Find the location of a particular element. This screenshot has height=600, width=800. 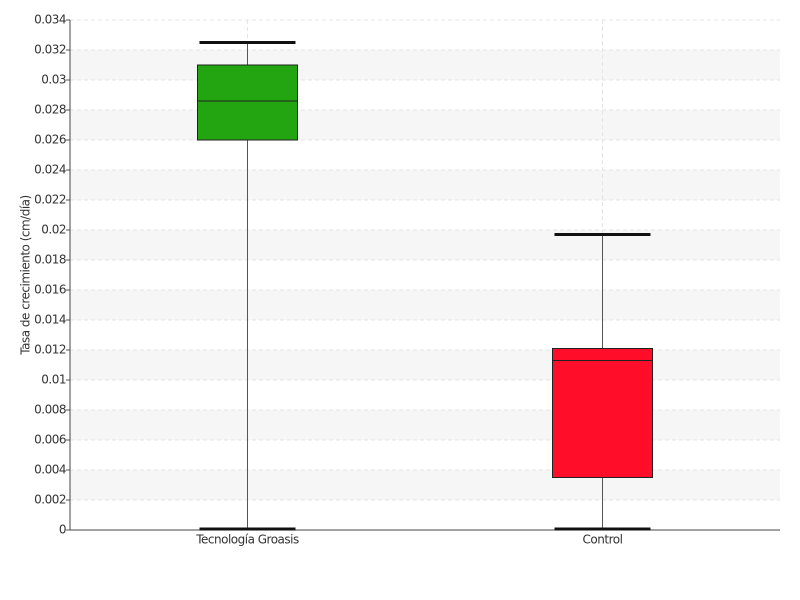

y-tick-label: 0.002 is located at coordinates (50, 500).